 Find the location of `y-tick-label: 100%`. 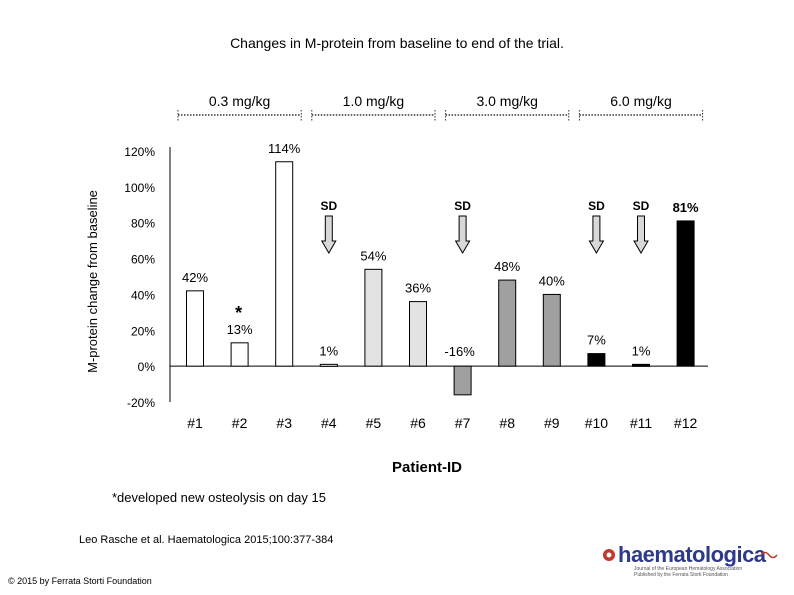

y-tick-label: 100% is located at coordinates (139, 188).